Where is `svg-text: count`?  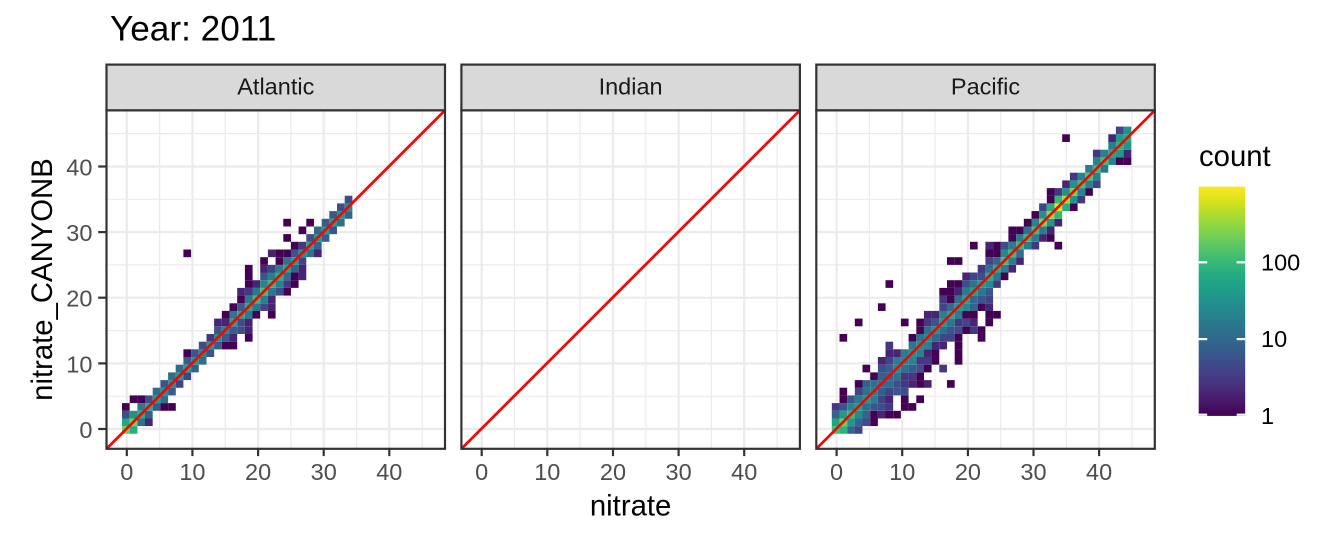 svg-text: count is located at coordinates (1235, 156).